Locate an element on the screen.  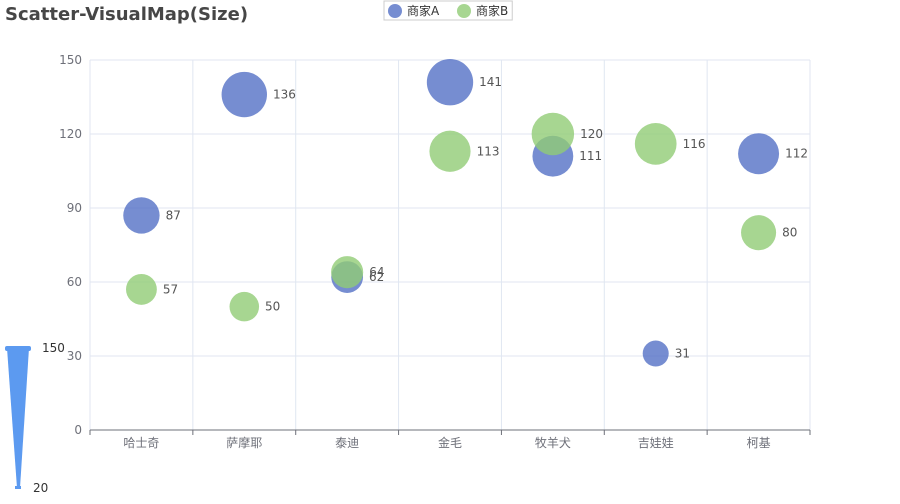
data-label: 87 is located at coordinates (173, 215).